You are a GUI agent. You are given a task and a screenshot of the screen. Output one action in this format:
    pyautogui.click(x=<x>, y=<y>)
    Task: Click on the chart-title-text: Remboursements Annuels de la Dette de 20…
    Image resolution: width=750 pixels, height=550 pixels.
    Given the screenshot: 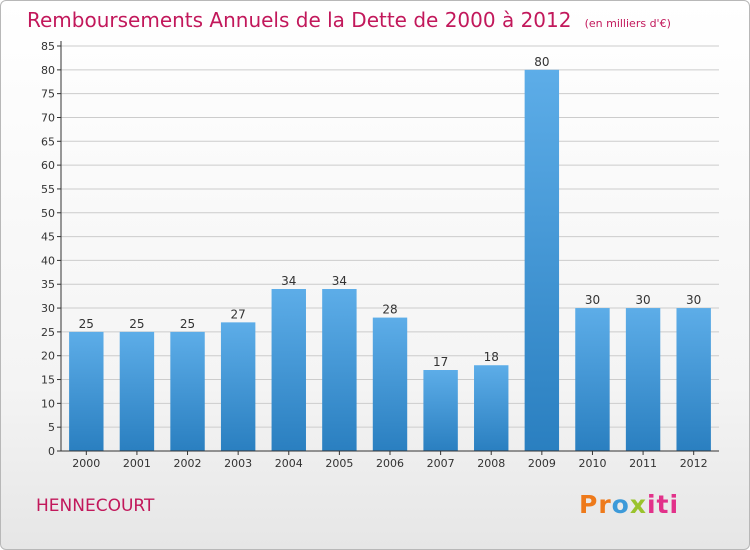 What is the action you would take?
    pyautogui.click(x=299, y=20)
    